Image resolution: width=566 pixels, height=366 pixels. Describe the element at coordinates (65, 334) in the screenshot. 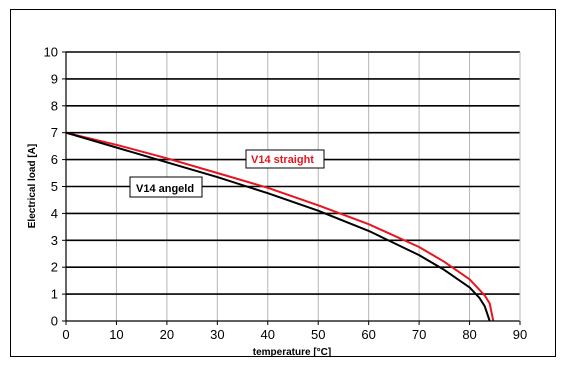

I see `x-tick-label: 0` at that location.